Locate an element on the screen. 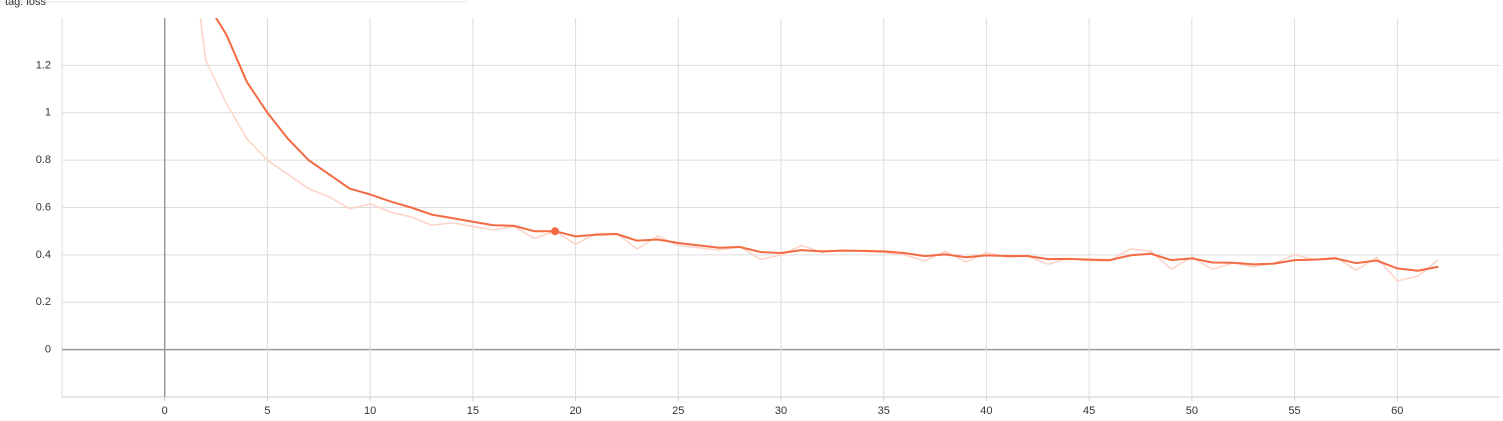 The image size is (1503, 421). x-tick-label: 10 is located at coordinates (370, 411).